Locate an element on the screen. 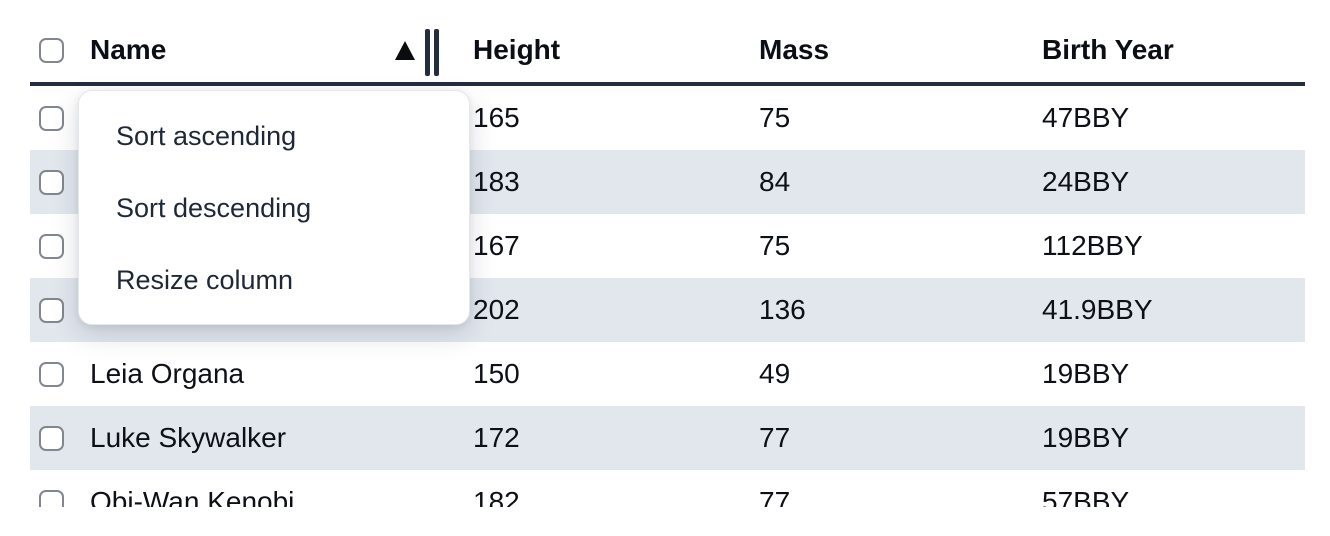 The image size is (1330, 536). column-header-mass: Mass is located at coordinates (898, 50).